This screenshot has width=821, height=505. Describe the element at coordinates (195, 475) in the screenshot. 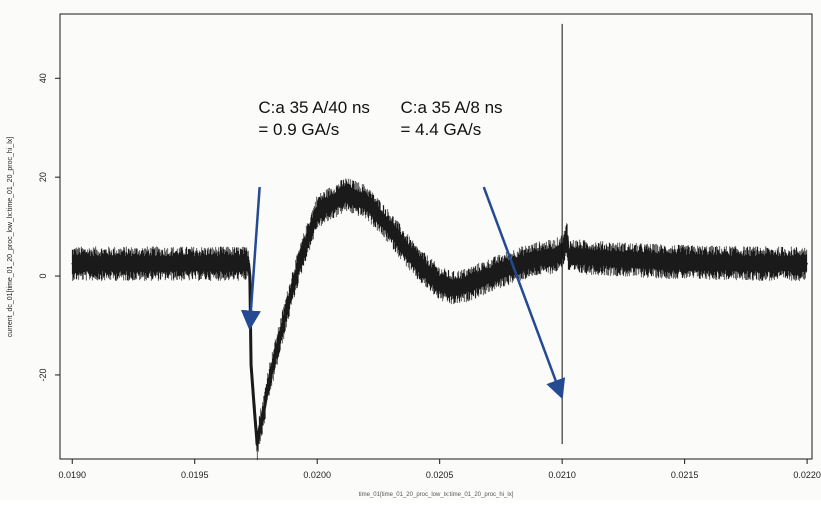

I see `x-tick-label: 0.0195` at that location.